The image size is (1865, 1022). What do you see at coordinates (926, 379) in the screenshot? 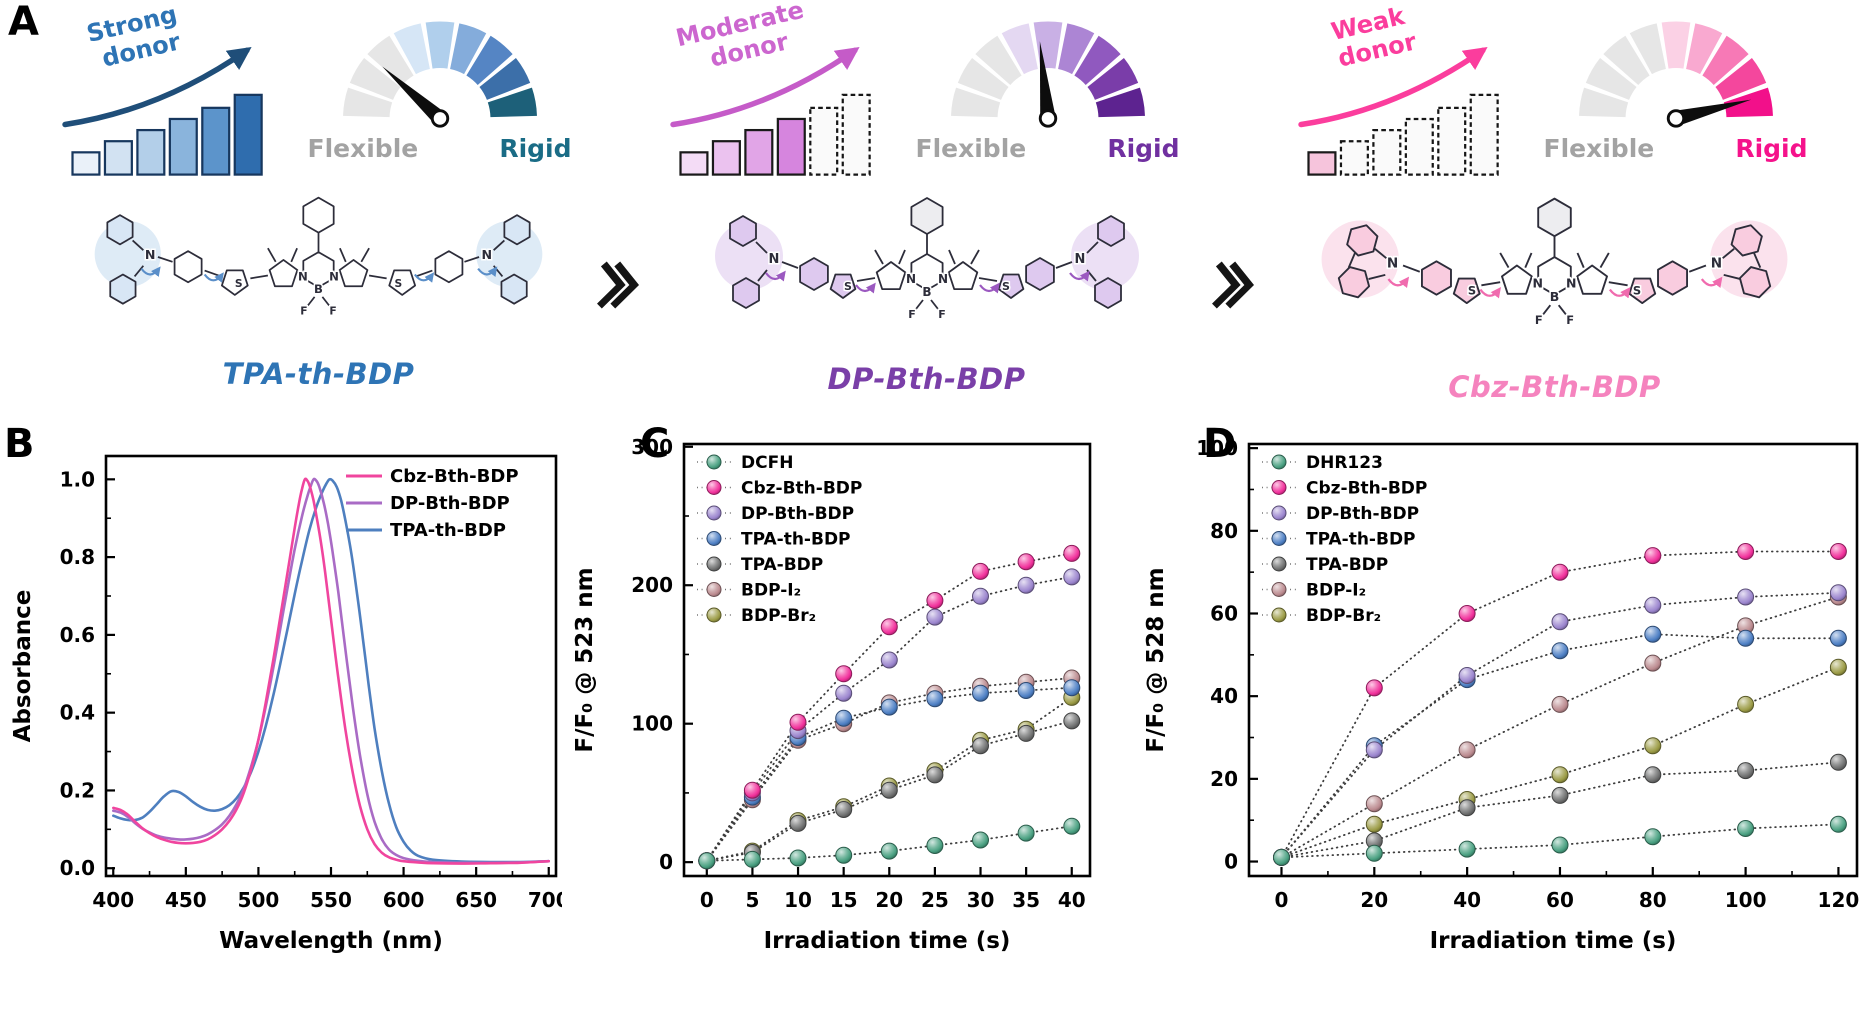
I see `molecule-name: DP-Bth-BDP` at bounding box center [926, 379].